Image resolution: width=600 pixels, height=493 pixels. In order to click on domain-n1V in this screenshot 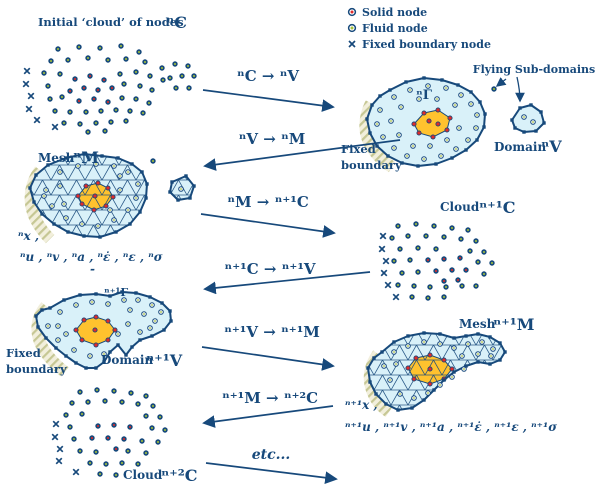, I will do `click(102, 333)`.